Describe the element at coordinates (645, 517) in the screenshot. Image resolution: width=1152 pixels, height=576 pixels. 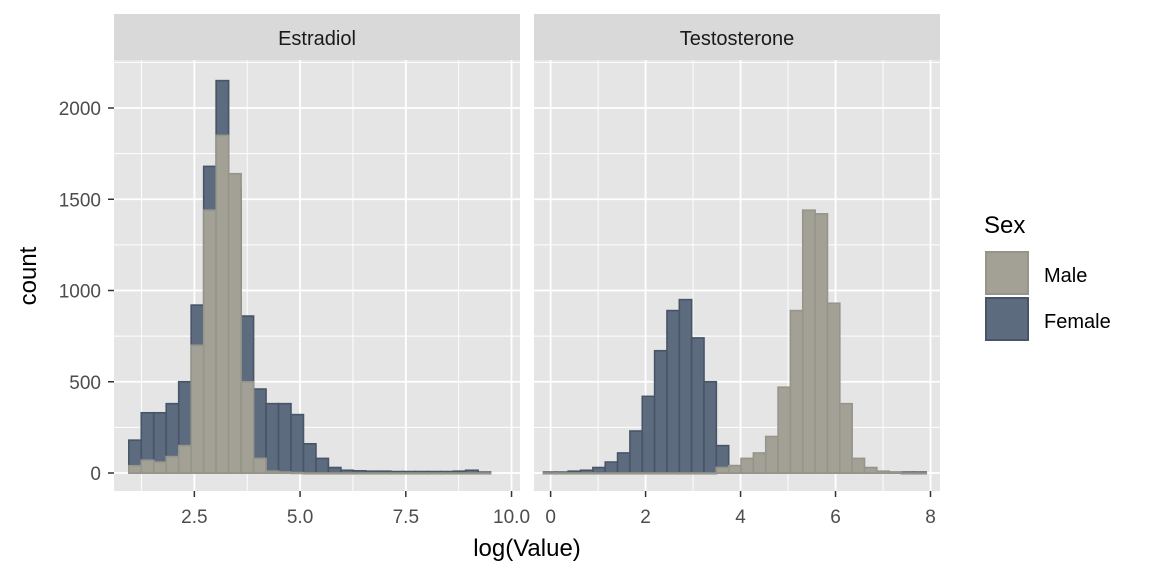
I see `x-tick-label: 2` at that location.